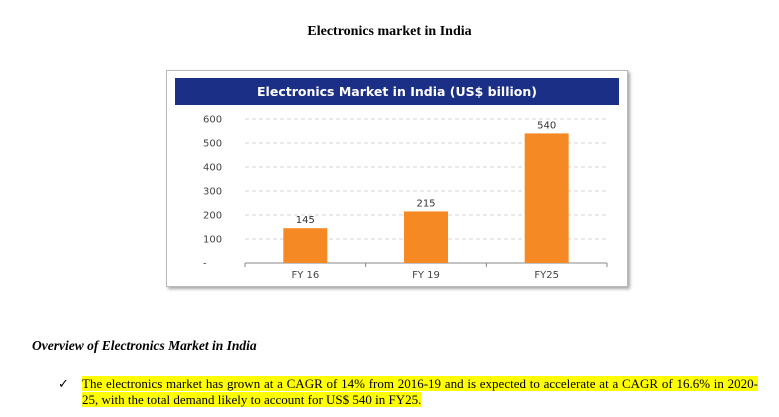 This screenshot has height=417, width=779. Describe the element at coordinates (212, 120) in the screenshot. I see `y-tick-label: 600` at that location.